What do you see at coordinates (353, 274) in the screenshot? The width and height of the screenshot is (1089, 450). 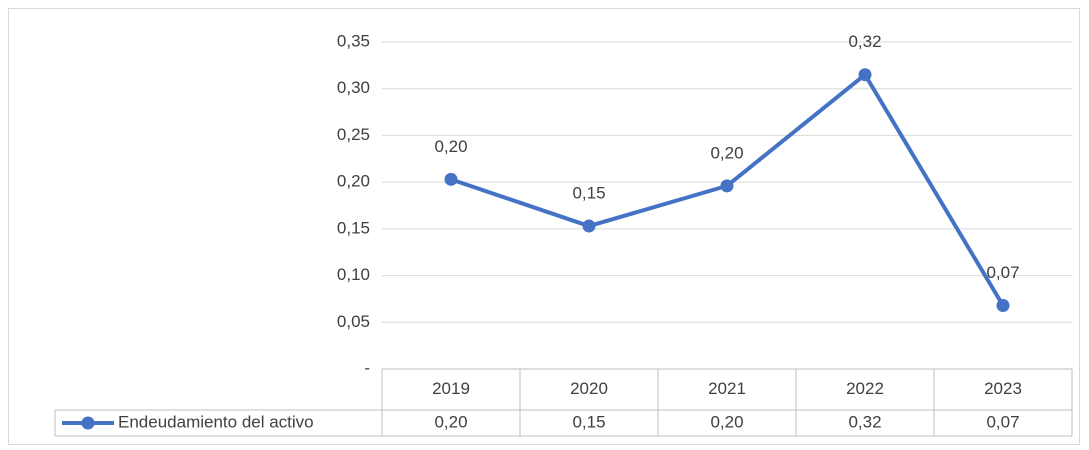 I see `y-tick-label: 0,10` at bounding box center [353, 274].